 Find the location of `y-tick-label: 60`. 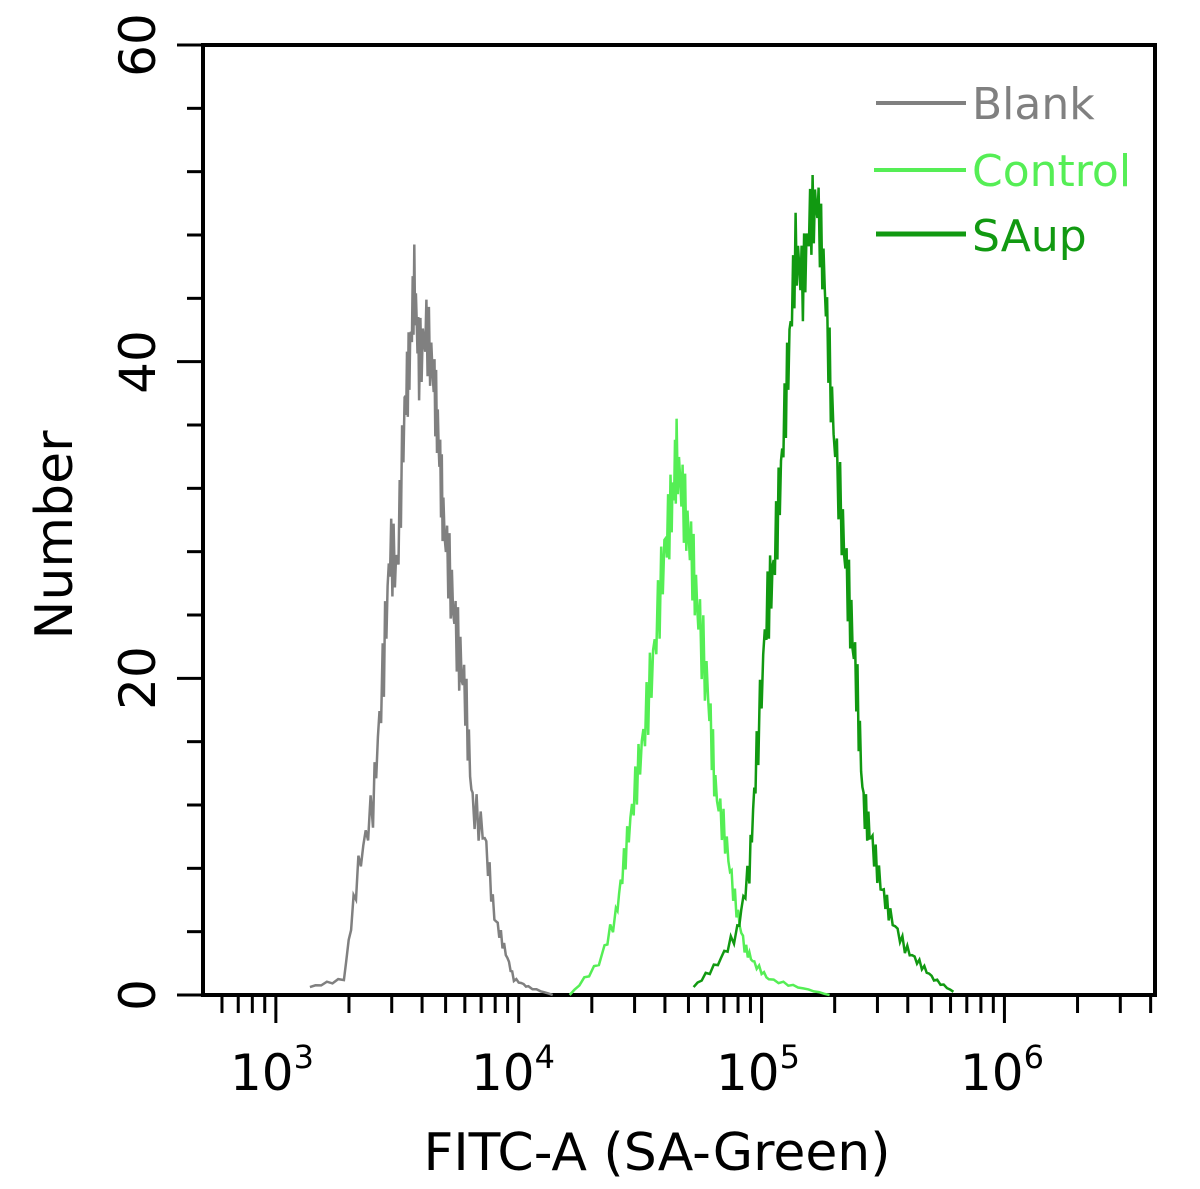

y-tick-label: 60 is located at coordinates (138, 45).